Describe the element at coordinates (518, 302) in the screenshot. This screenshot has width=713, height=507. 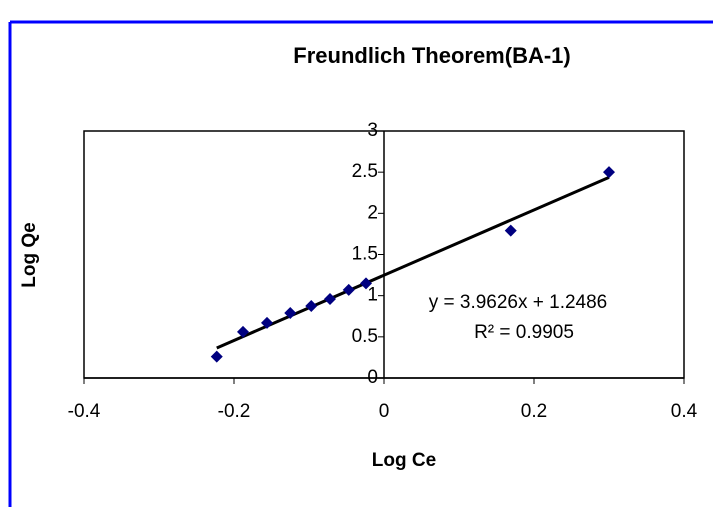
I see `trendline-equation: y = 3.9626x + 1.2486` at that location.